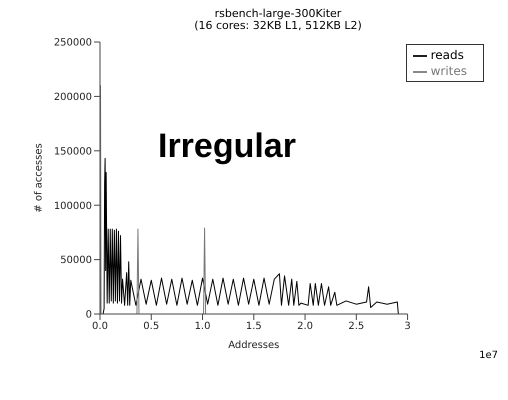 The width and height of the screenshot is (508, 400). I want to click on x-tick-label: 2.0, so click(305, 326).